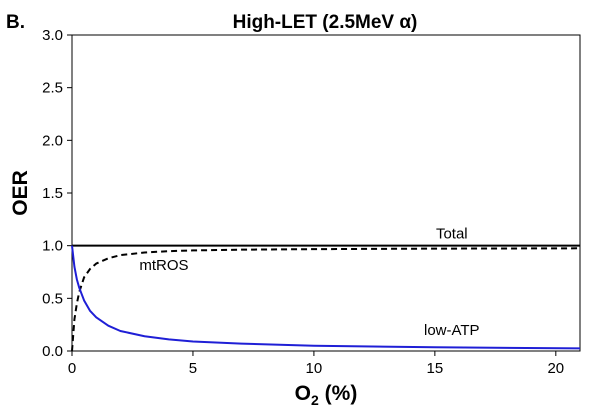 The image size is (600, 410). Describe the element at coordinates (303, 393) in the screenshot. I see `x-axis-title-main: O` at that location.